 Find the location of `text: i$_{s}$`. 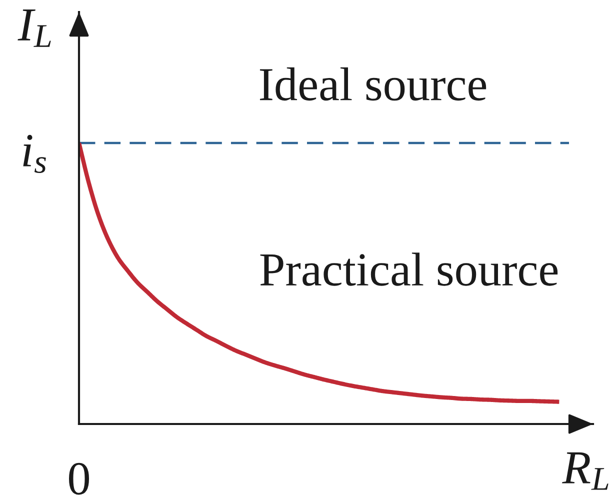

text: i$_{s}$ is located at coordinates (34, 154).